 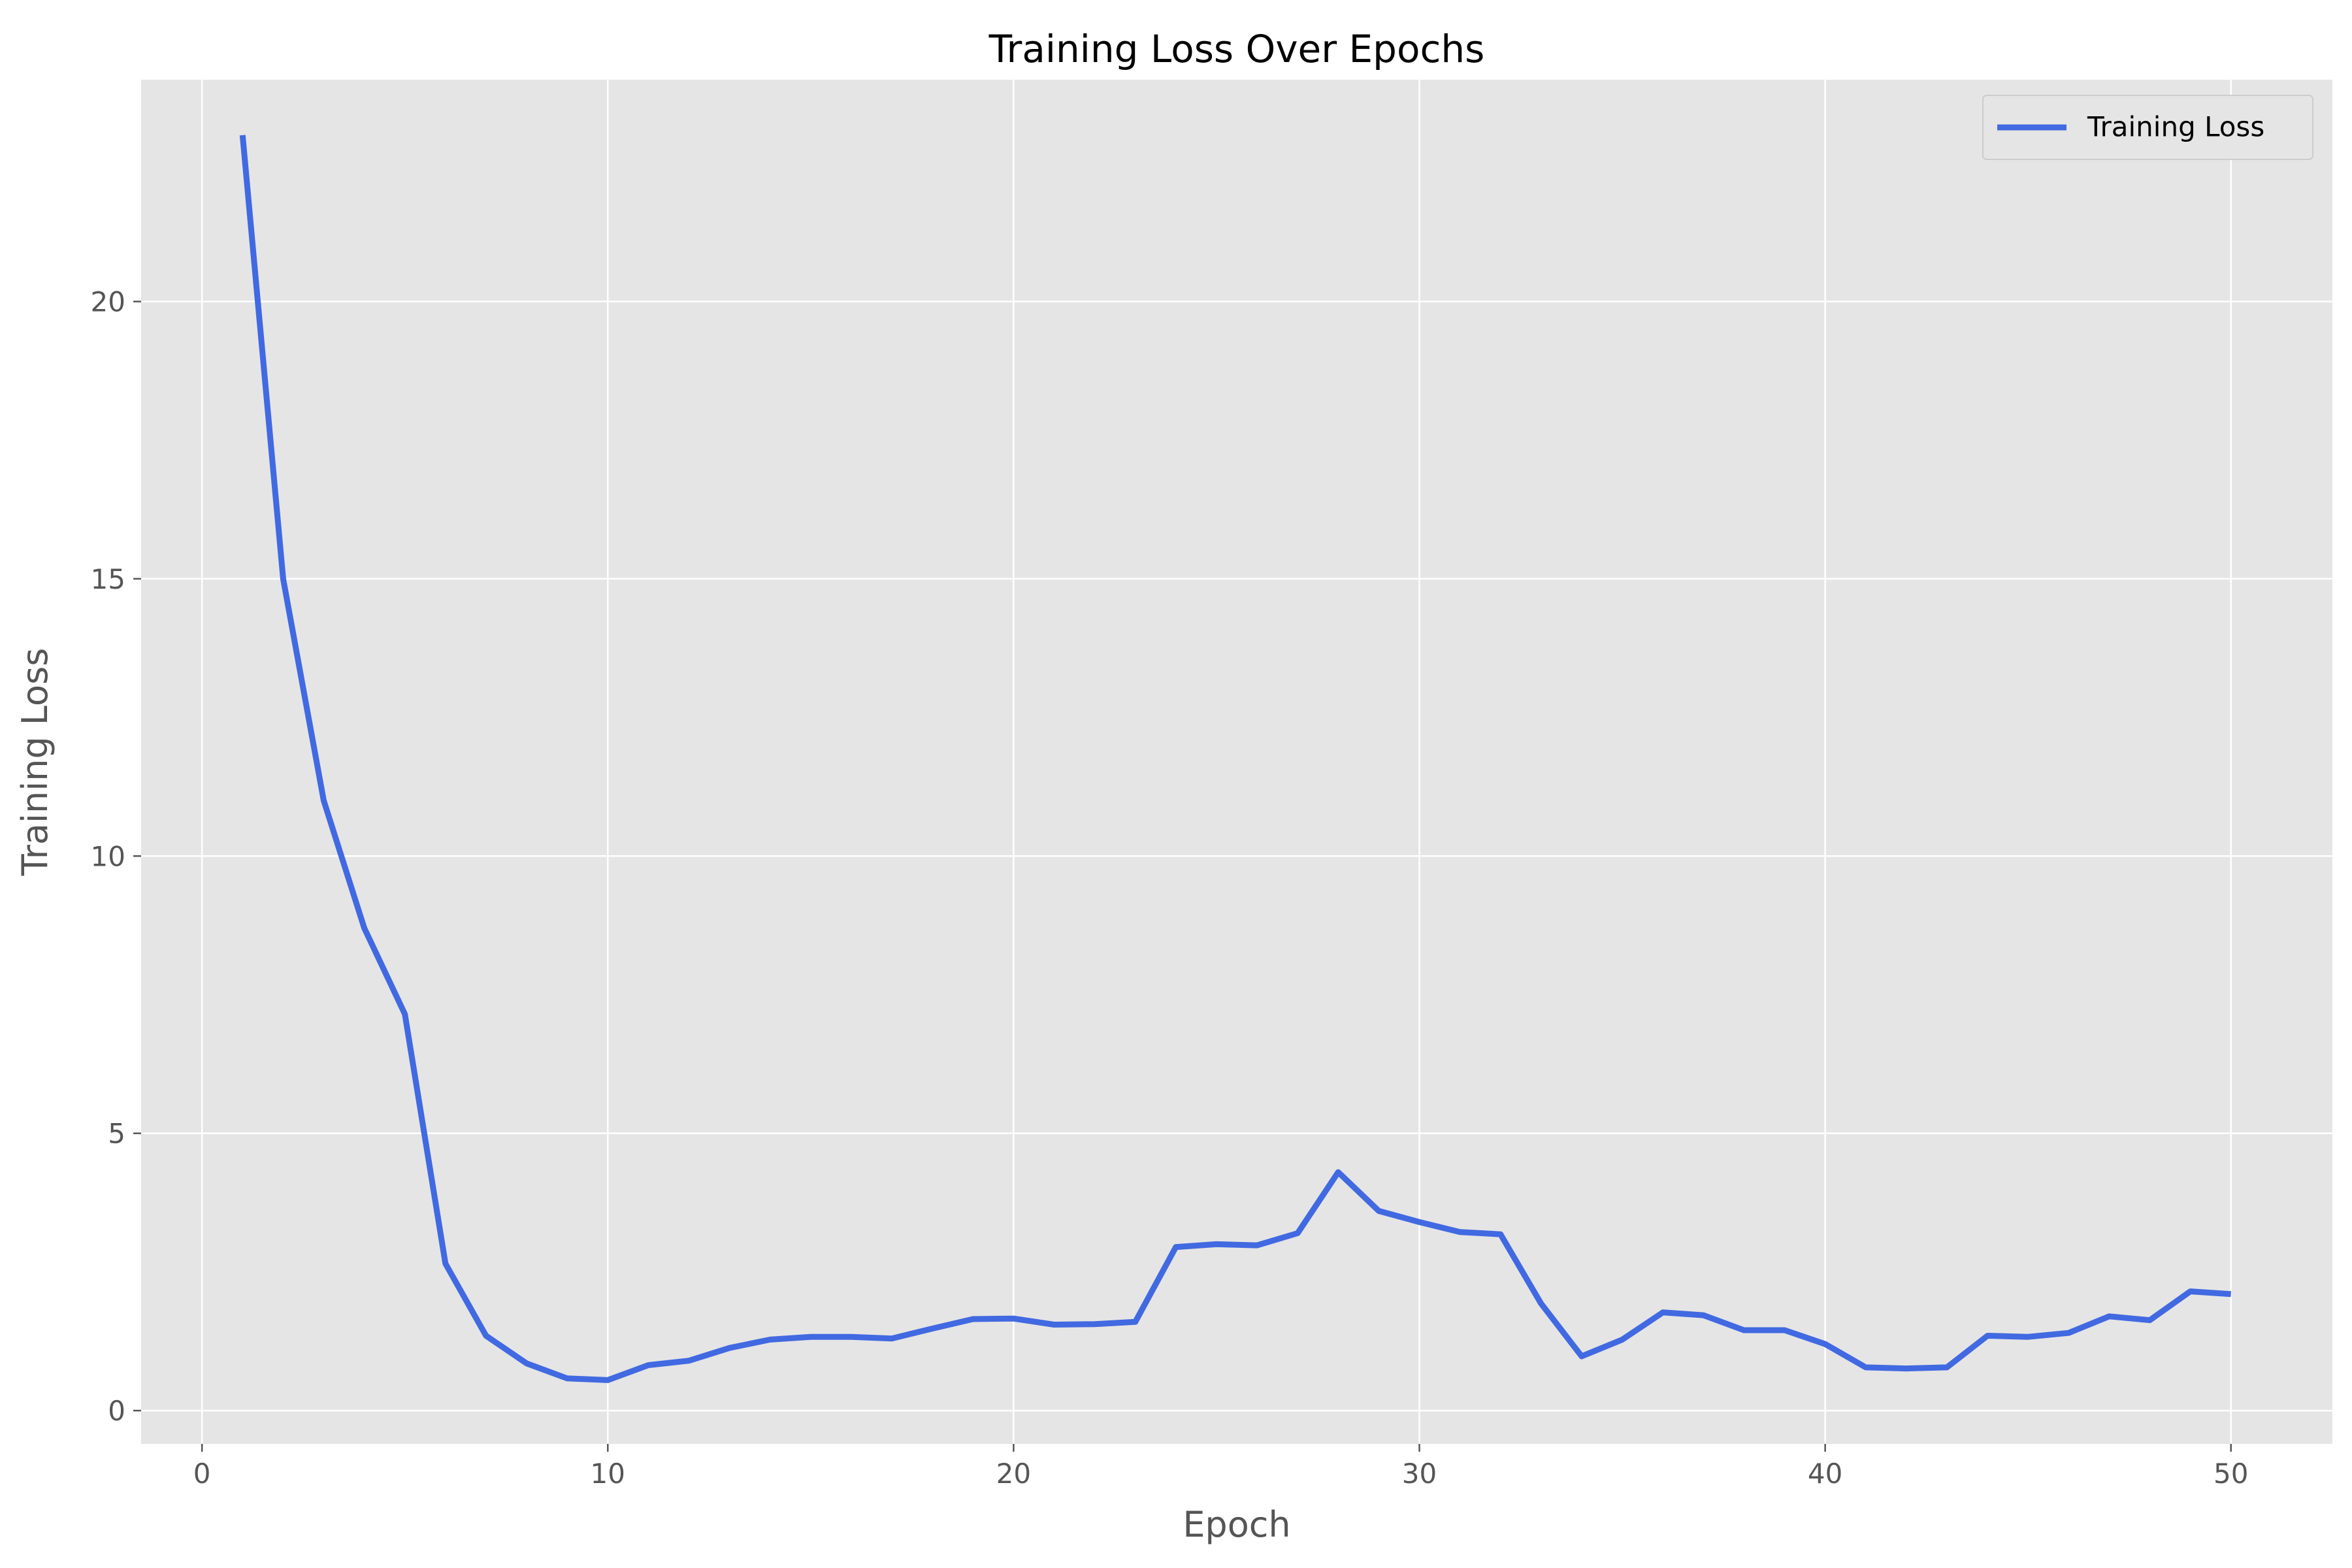 What do you see at coordinates (1419, 1474) in the screenshot?
I see `x-tick-label: 30` at bounding box center [1419, 1474].